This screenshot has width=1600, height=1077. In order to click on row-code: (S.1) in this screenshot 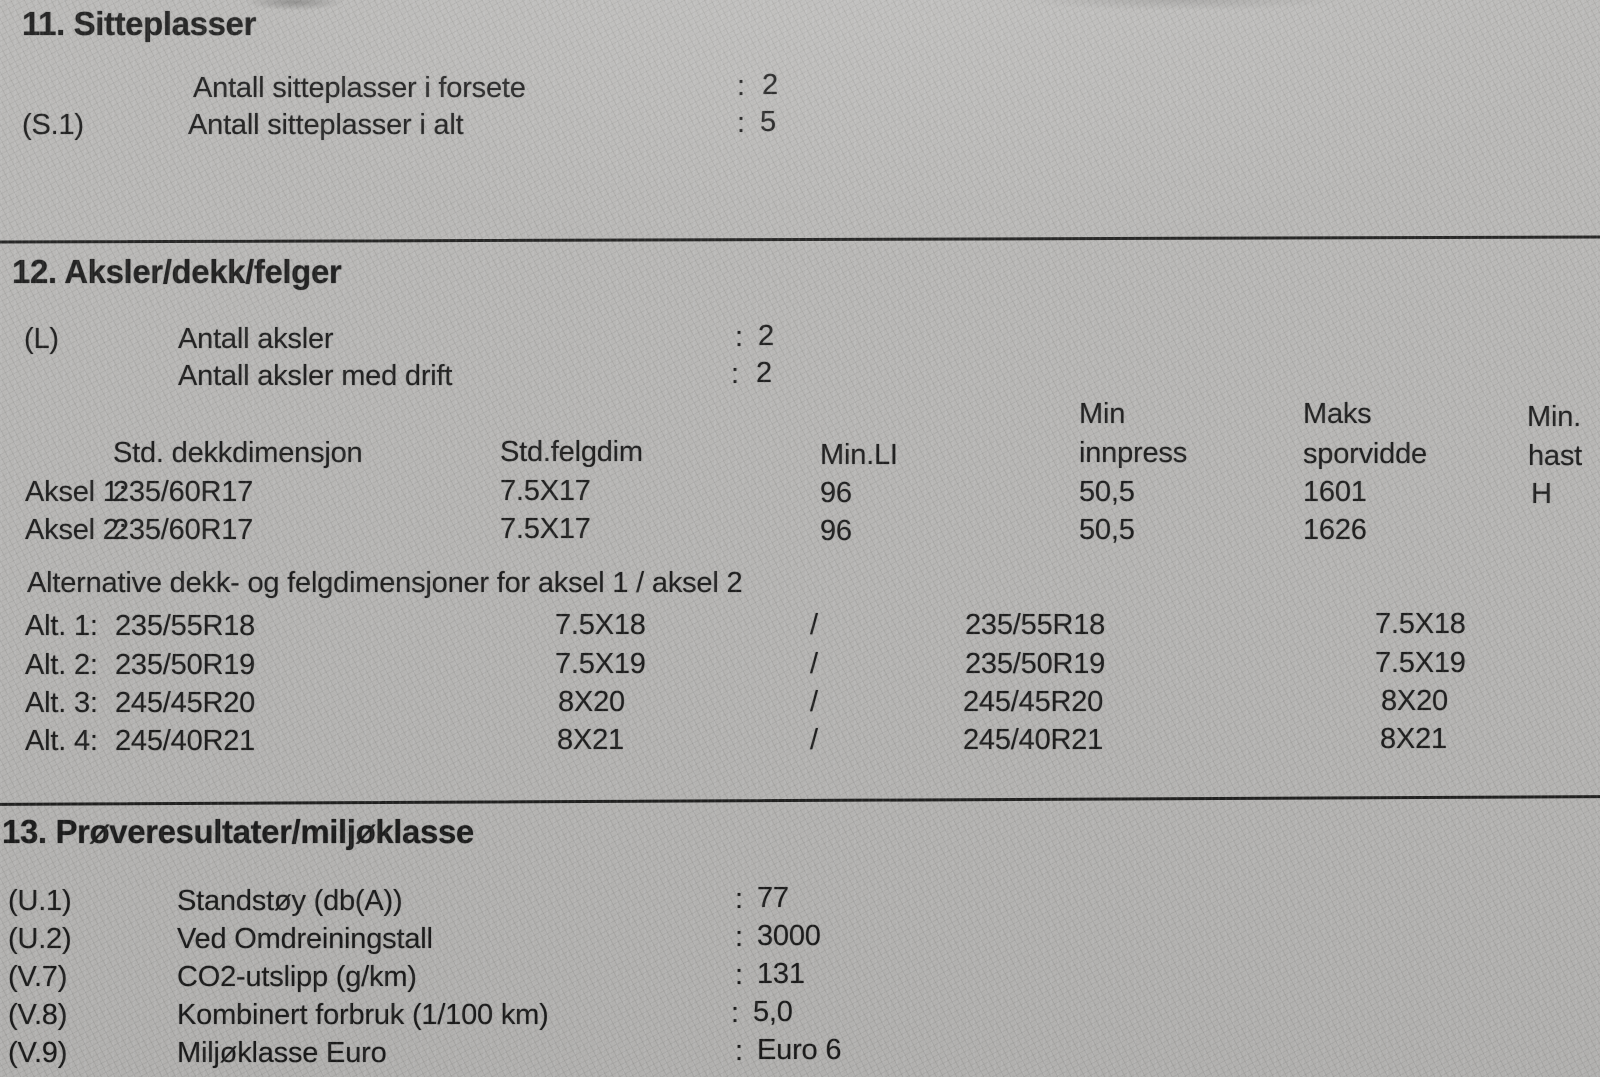, I will do `click(53, 125)`.